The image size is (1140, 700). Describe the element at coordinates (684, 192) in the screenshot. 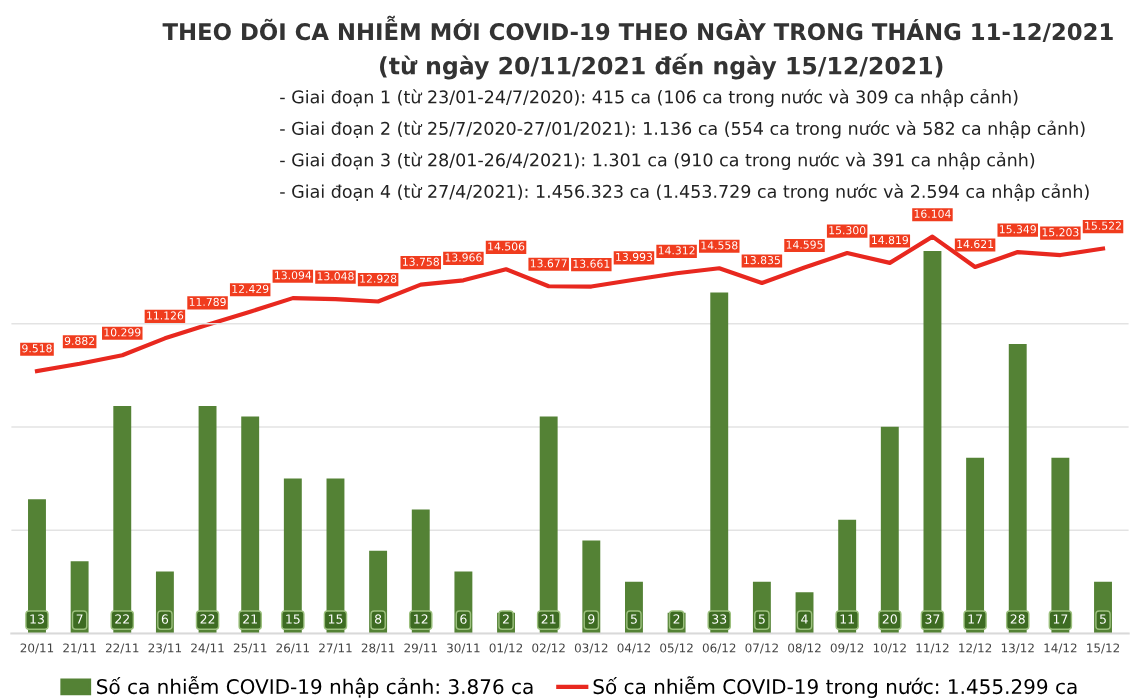

I see `text: - Giai đoạn 4 (từ 27/4/2021): 1.456.323 ca (1.453.729 ca trong nước và 2.594 ca nhập cảnh)` at that location.